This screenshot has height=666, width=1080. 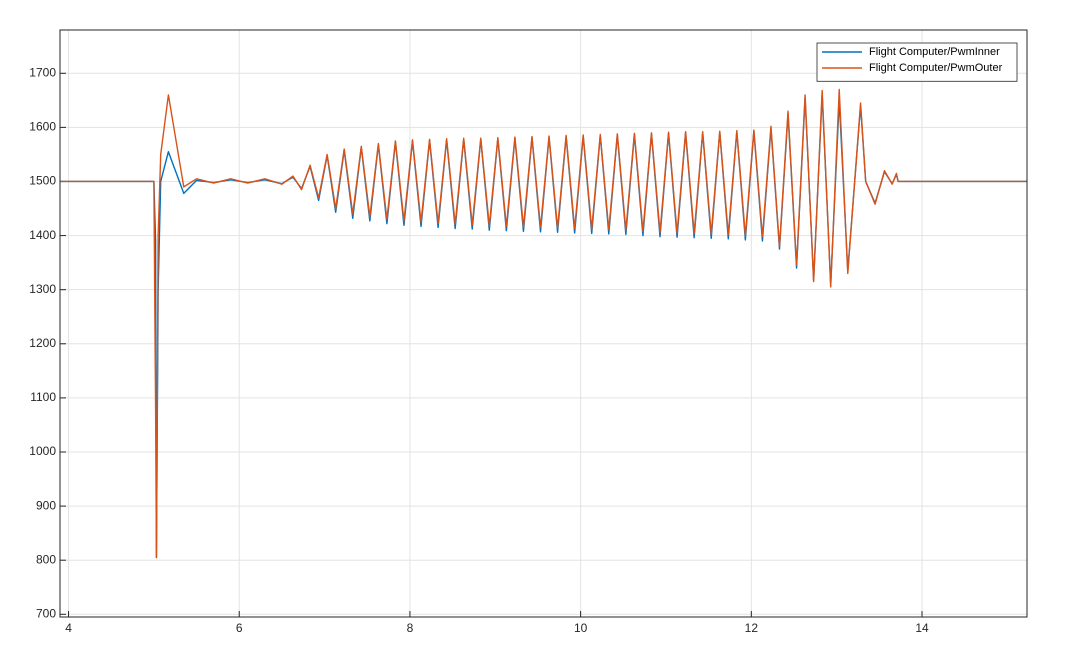 What do you see at coordinates (42, 127) in the screenshot?
I see `y-tick-label: 1600` at bounding box center [42, 127].